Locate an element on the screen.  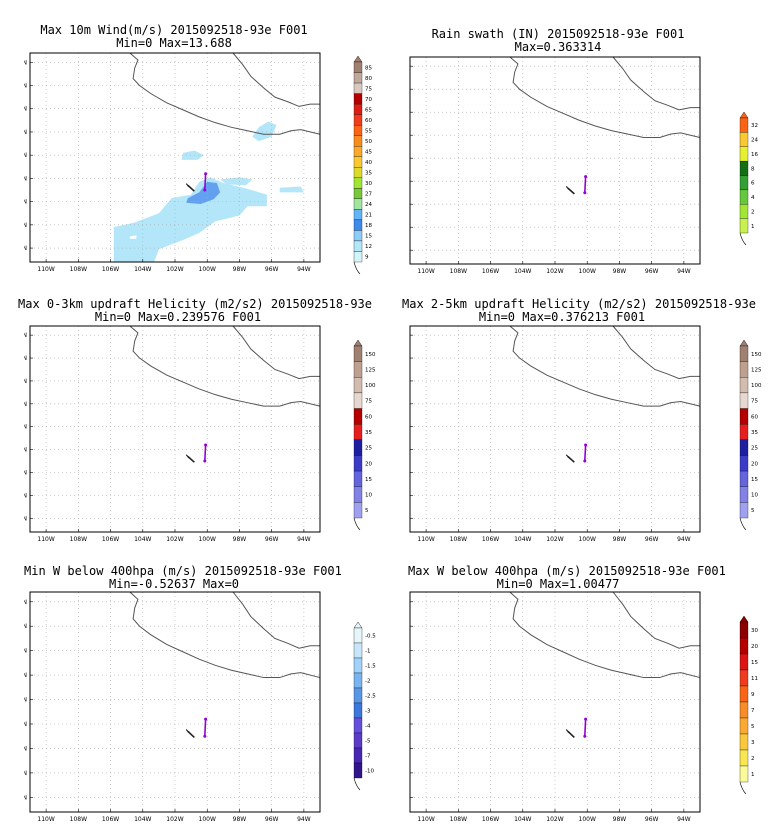
panel-title-line2: Min=0 Max=13.688 is located at coordinates (174, 43).